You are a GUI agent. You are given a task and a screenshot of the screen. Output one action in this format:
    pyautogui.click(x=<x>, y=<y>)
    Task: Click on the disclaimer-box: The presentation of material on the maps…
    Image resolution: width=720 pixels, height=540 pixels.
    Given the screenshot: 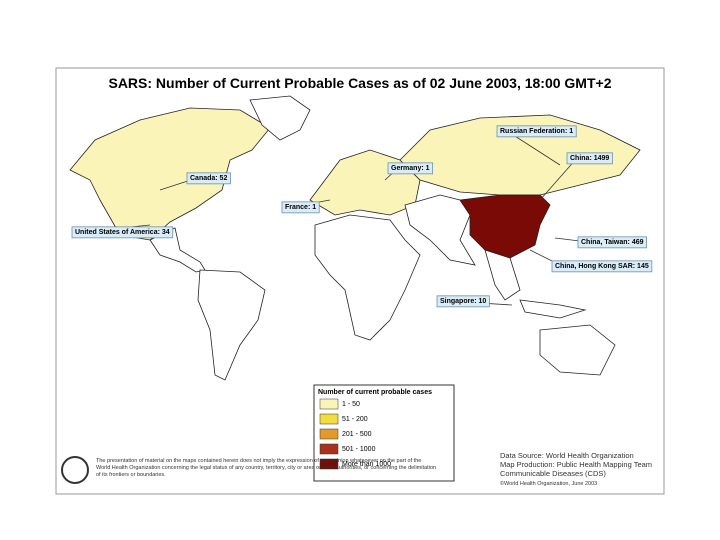 What is the action you would take?
    pyautogui.click(x=266, y=468)
    